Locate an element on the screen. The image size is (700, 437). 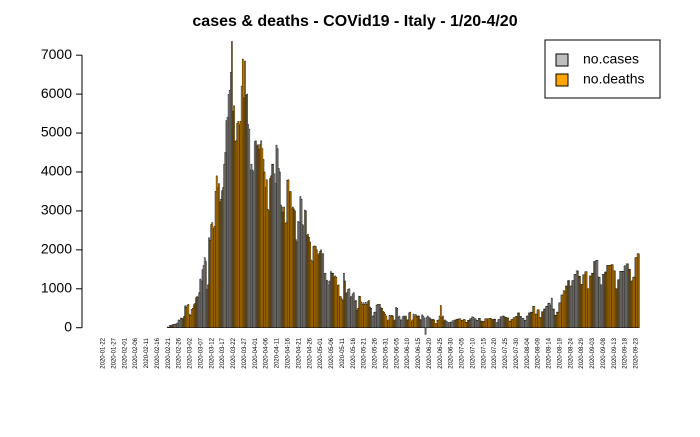
x-tick-label: 2020-03-17 is located at coordinates (223, 352).